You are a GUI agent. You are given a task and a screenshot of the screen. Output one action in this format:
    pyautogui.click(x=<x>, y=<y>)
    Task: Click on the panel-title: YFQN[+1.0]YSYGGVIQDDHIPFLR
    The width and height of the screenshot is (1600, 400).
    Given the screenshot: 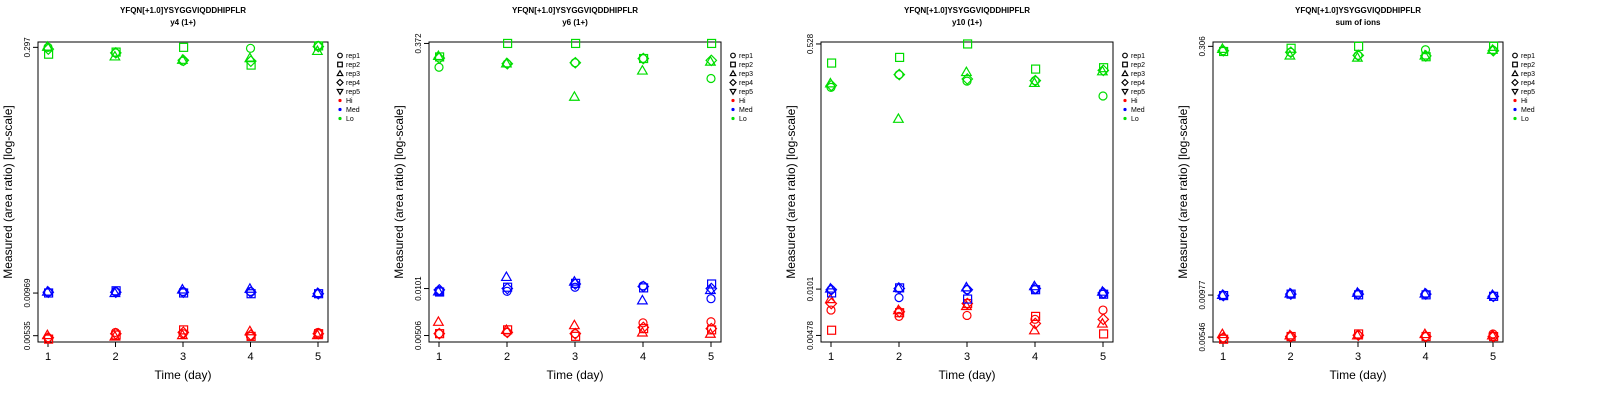 What is the action you would take?
    pyautogui.click(x=967, y=10)
    